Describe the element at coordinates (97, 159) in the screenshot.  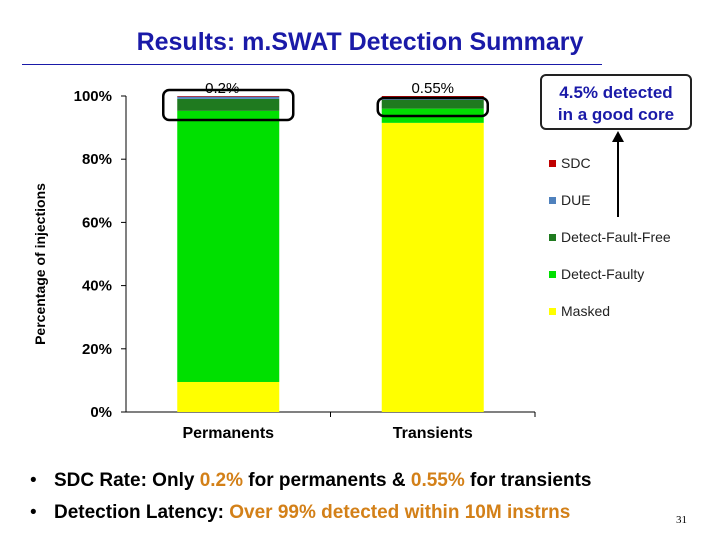
I see `y-tick-label: 80%` at that location.